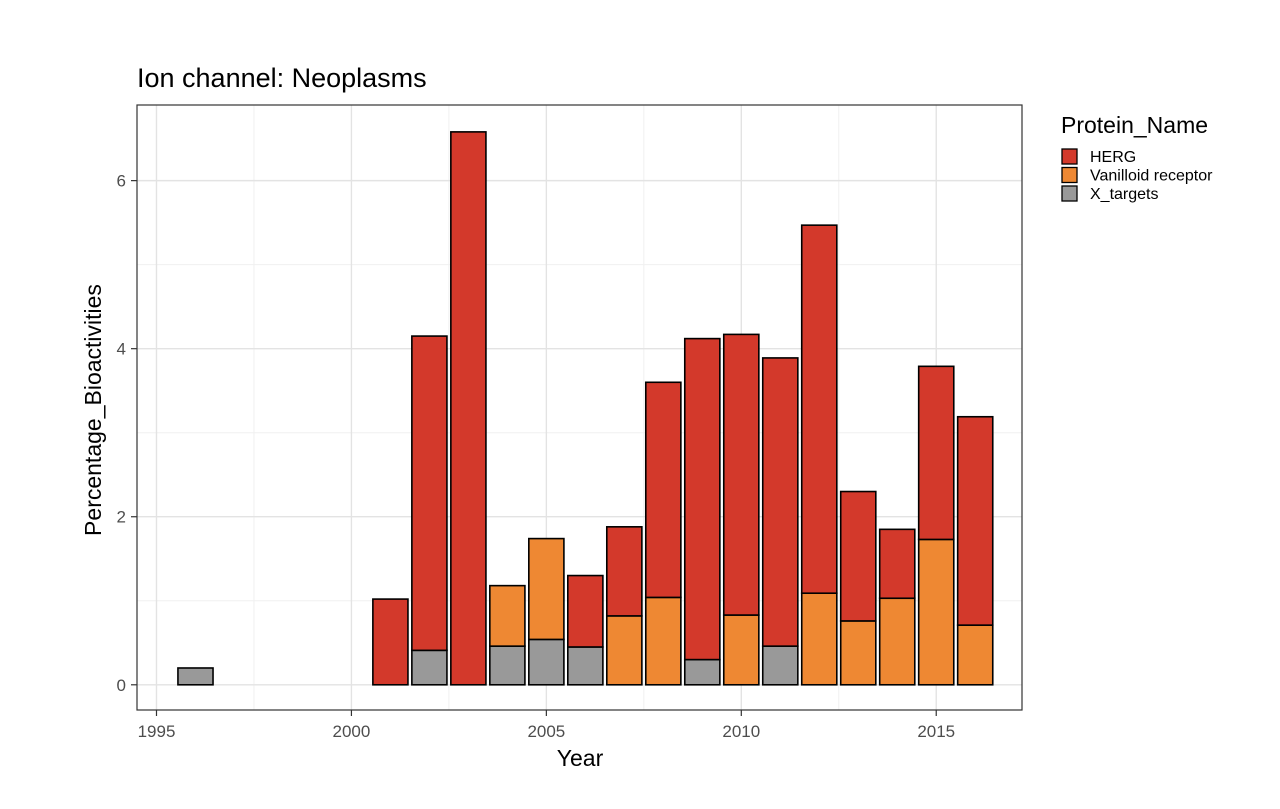 The height and width of the screenshot is (809, 1280). What do you see at coordinates (897, 564) in the screenshot?
I see `bar-herg-2014` at bounding box center [897, 564].